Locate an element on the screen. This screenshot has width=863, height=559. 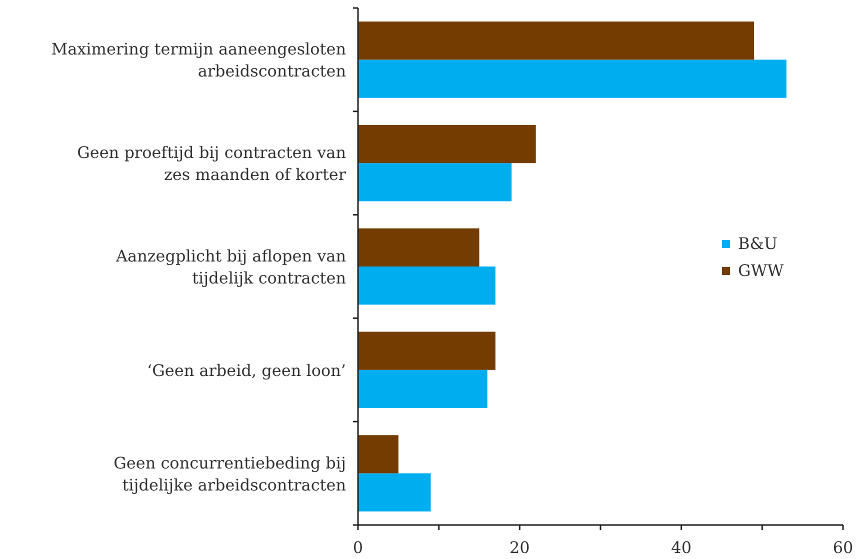
x-tick-label: 40 is located at coordinates (681, 547).